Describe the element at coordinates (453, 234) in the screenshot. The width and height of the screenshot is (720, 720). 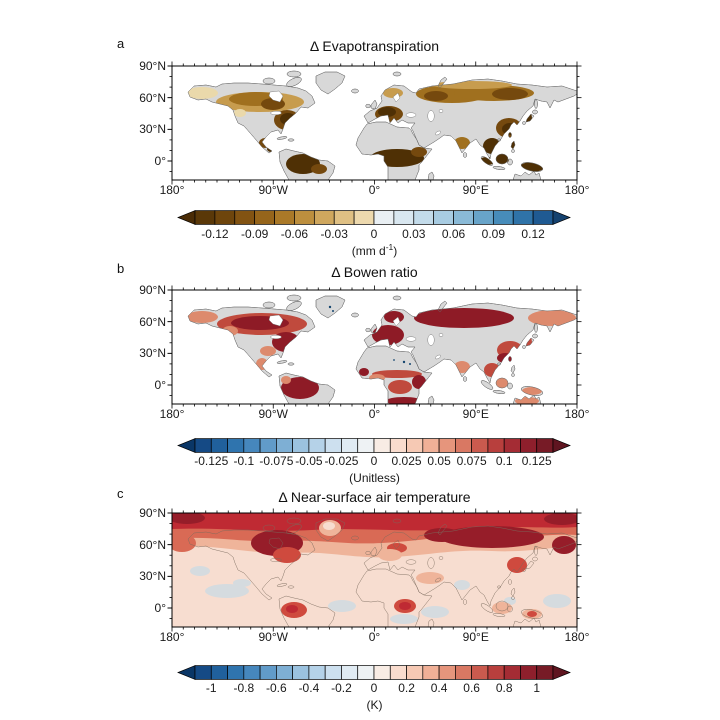
I see `colorbar-tick-label: 0.06` at that location.